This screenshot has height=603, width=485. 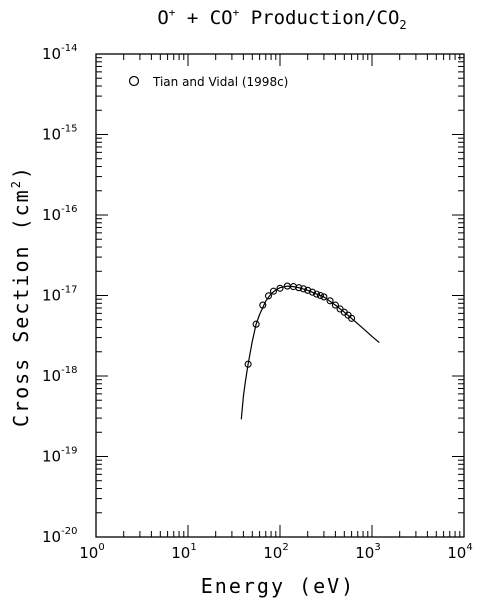 What do you see at coordinates (21, 296) in the screenshot?
I see `y-axis-label: Cross Section (cm2)` at bounding box center [21, 296].